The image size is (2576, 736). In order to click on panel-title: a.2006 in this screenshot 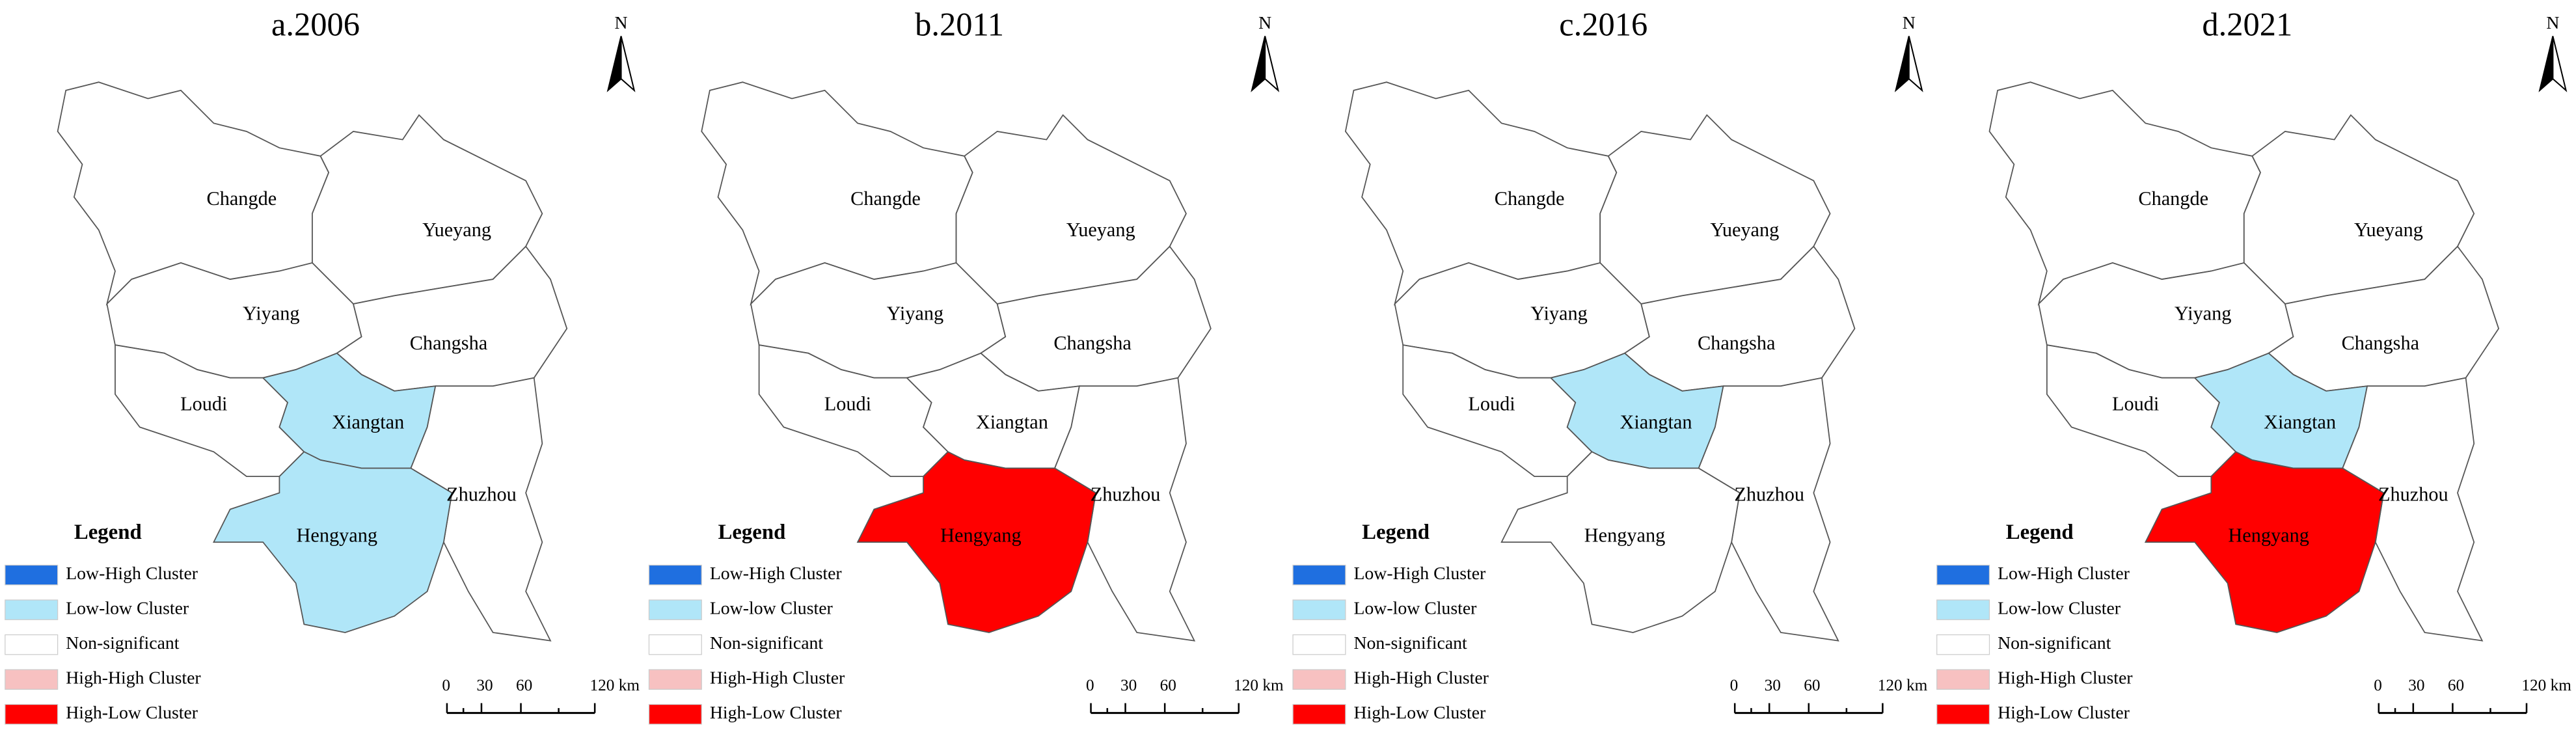, I will do `click(315, 25)`.